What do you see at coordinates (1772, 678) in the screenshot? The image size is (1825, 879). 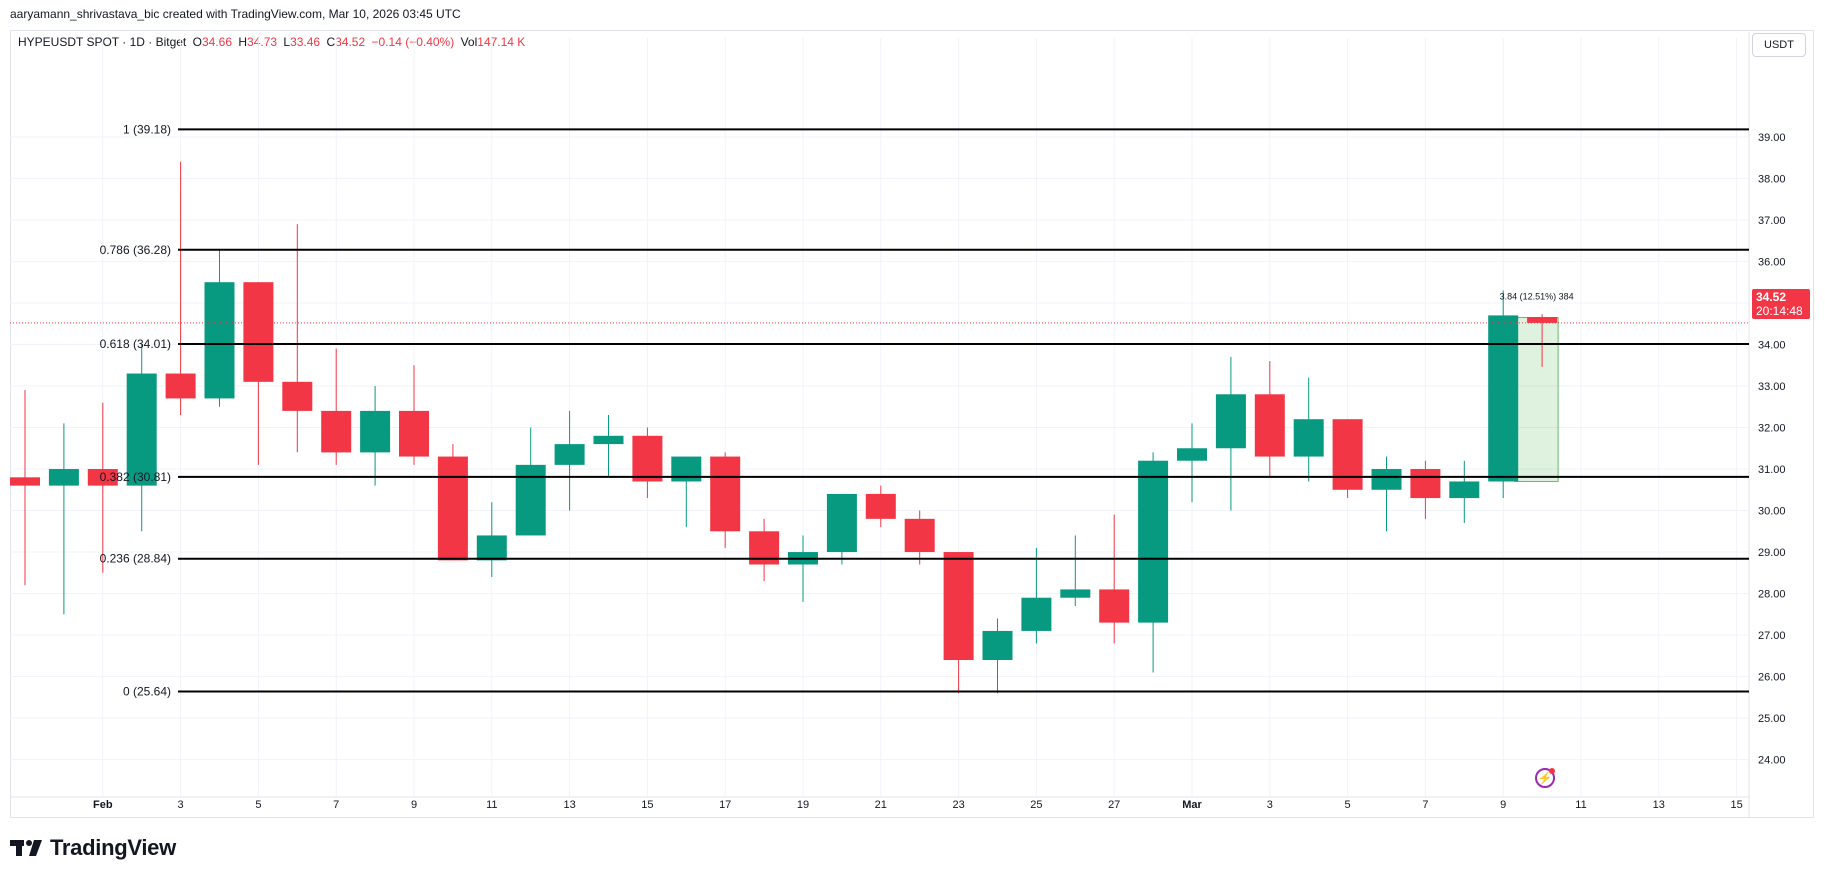 I see `y-tick-label: 26.00` at bounding box center [1772, 678].